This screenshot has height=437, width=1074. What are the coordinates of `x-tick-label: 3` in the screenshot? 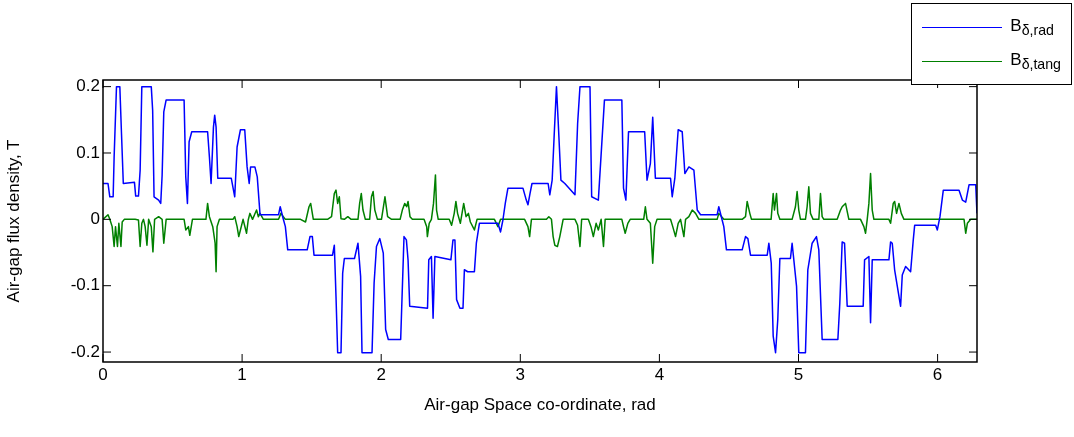 It's located at (520, 374).